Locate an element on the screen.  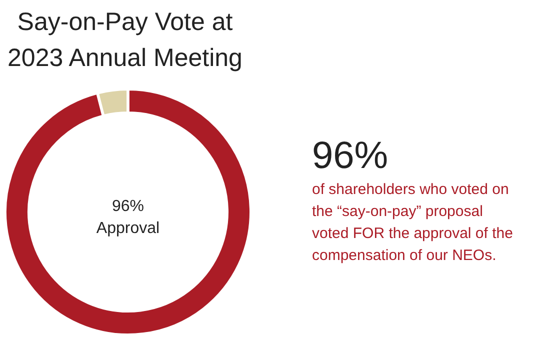
text: of shareholders who voted on the “say-on-pay” proposal voted FOR the approval of the compensation of our NEOs. is located at coordinates (412, 222).